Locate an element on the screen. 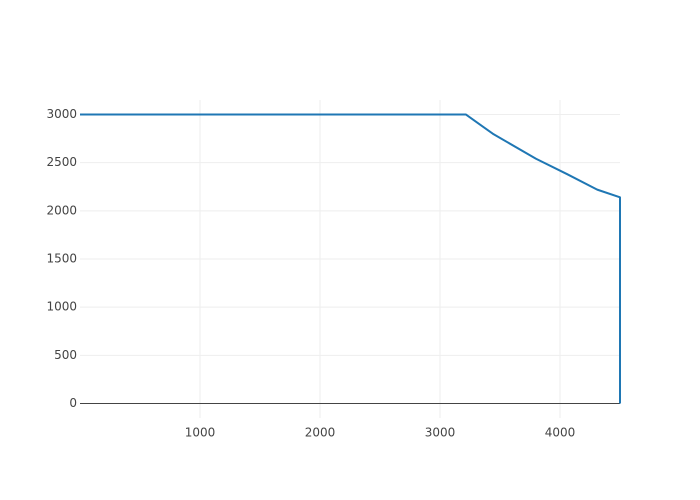 The height and width of the screenshot is (500, 700). y-tick-label: 2000 is located at coordinates (61, 210).